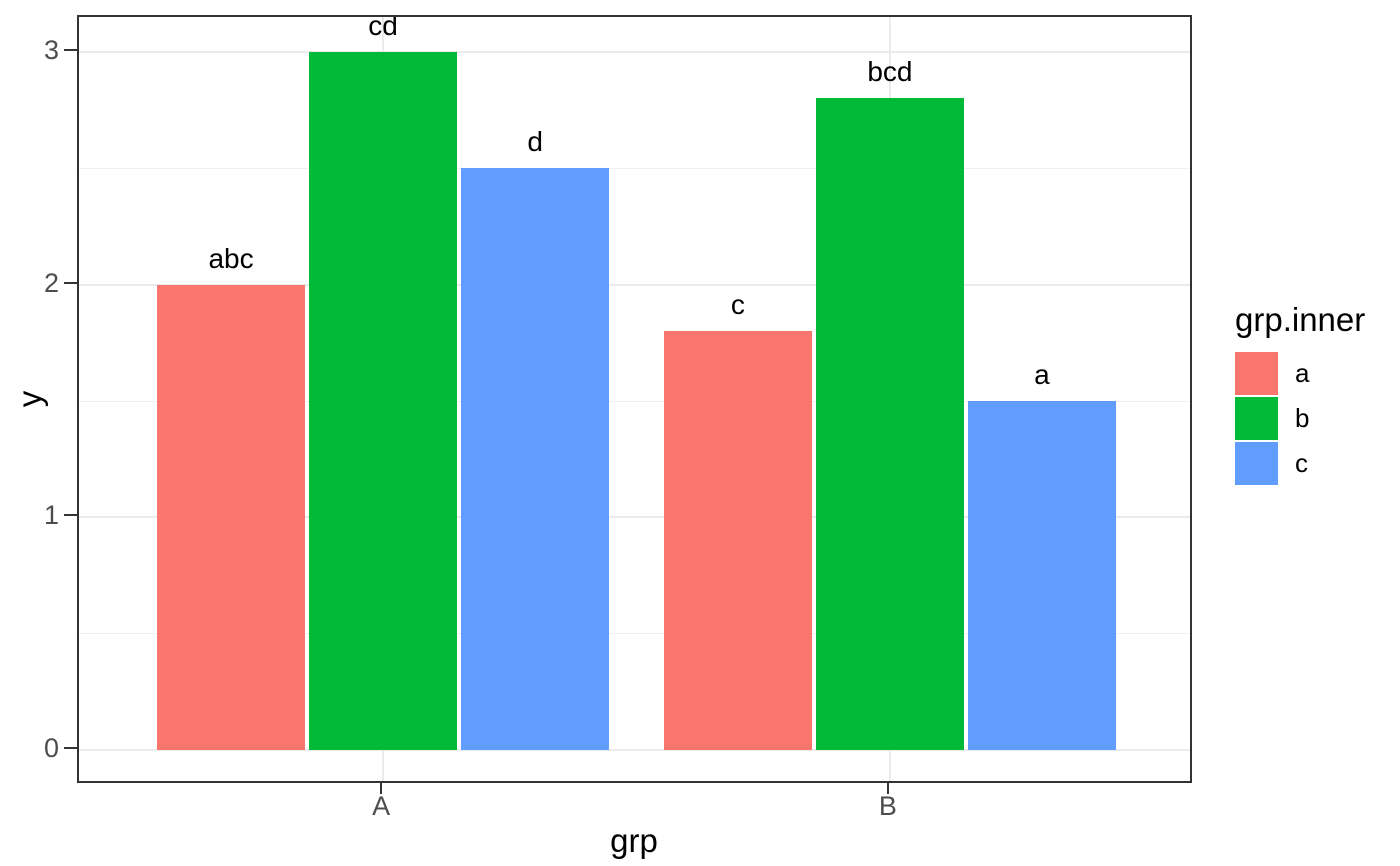 The image size is (1400, 866). Describe the element at coordinates (51, 282) in the screenshot. I see `y-tick-label-2: 2` at that location.